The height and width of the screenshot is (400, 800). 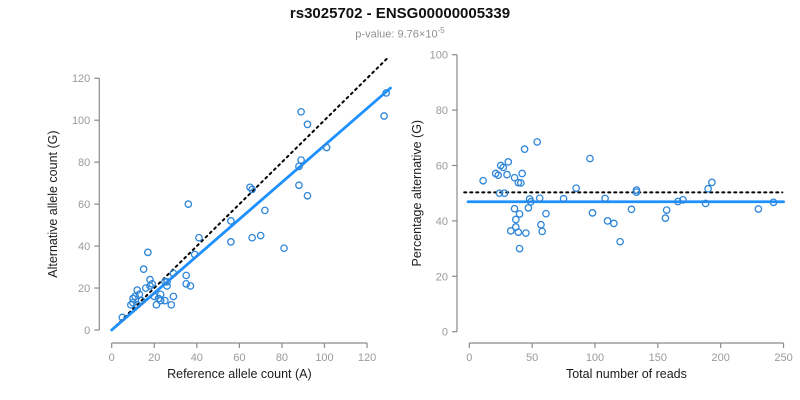 What do you see at coordinates (239, 358) in the screenshot?
I see `x-tick-label: 60` at bounding box center [239, 358].